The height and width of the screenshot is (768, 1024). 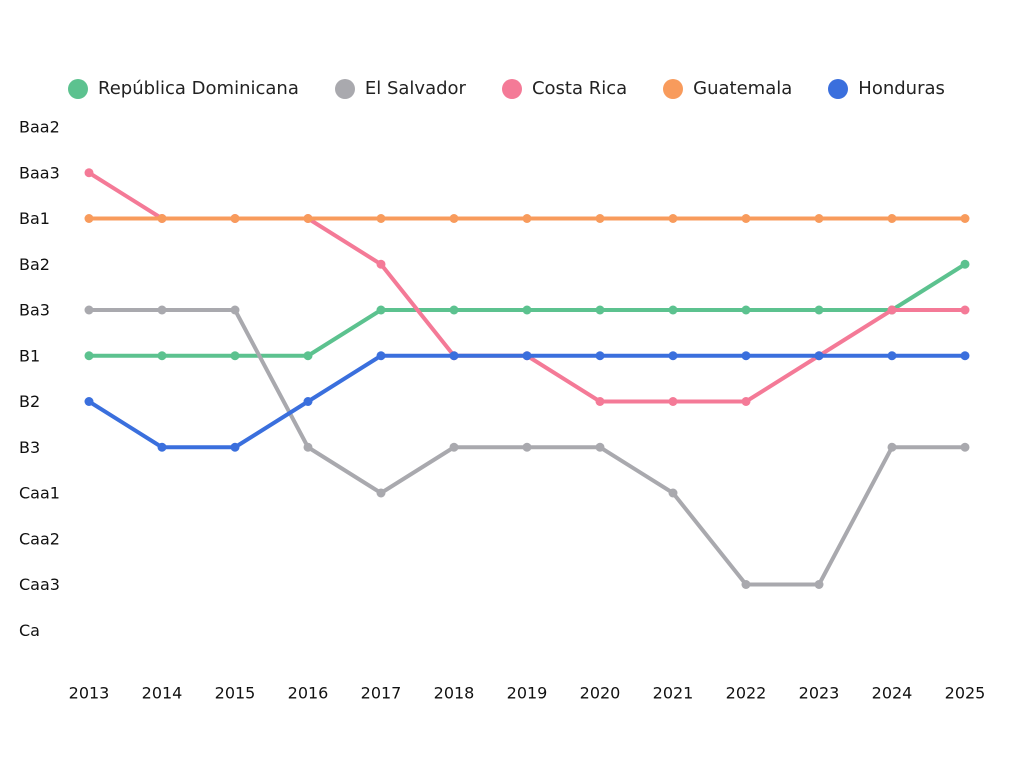 What do you see at coordinates (819, 693) in the screenshot?
I see `x-tick-label: 2023` at bounding box center [819, 693].